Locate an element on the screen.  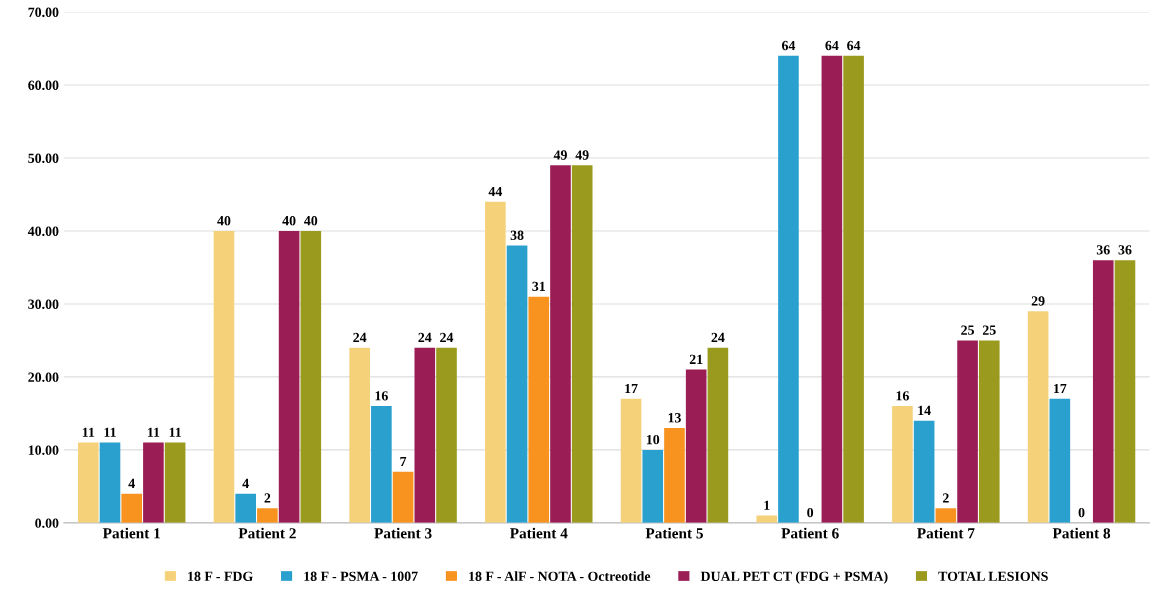
x-tick-label: Patient 1 is located at coordinates (131, 533).